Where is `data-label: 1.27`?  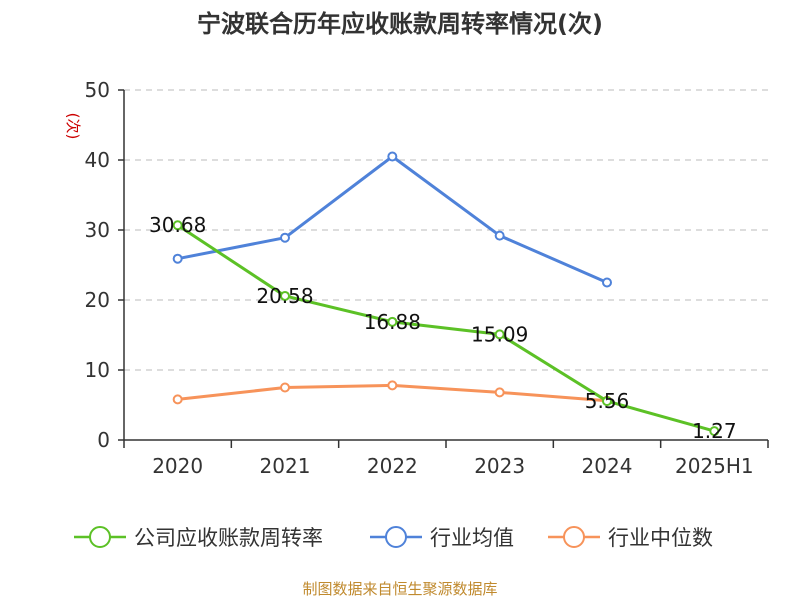
data-label: 1.27 is located at coordinates (714, 431).